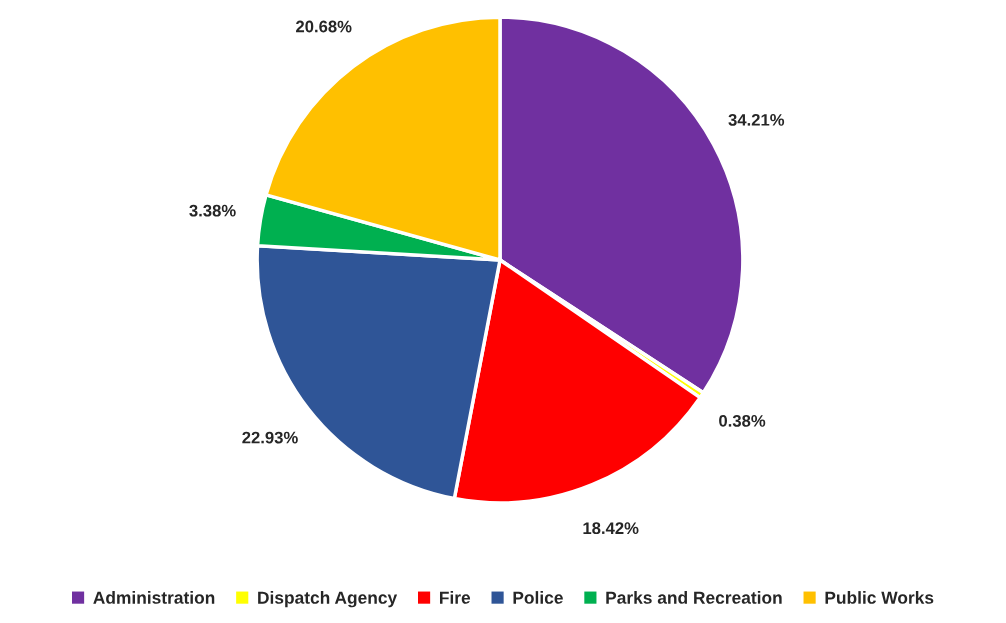 The width and height of the screenshot is (1006, 623). I want to click on legend-label: Police, so click(538, 597).